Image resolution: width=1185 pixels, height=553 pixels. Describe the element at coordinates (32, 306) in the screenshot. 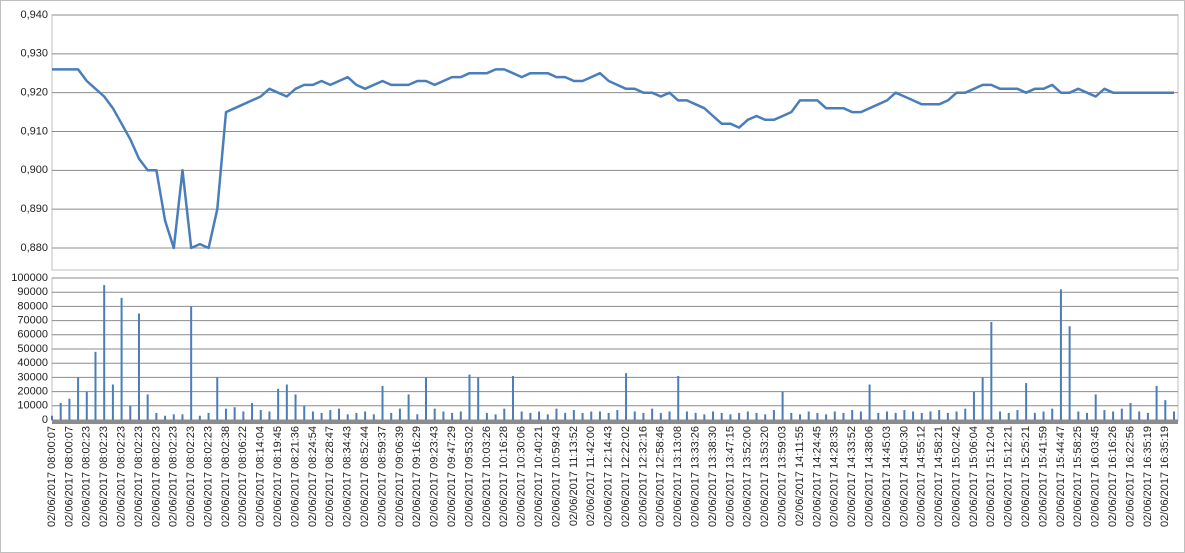

I see `y-tick-label: 80000` at that location.